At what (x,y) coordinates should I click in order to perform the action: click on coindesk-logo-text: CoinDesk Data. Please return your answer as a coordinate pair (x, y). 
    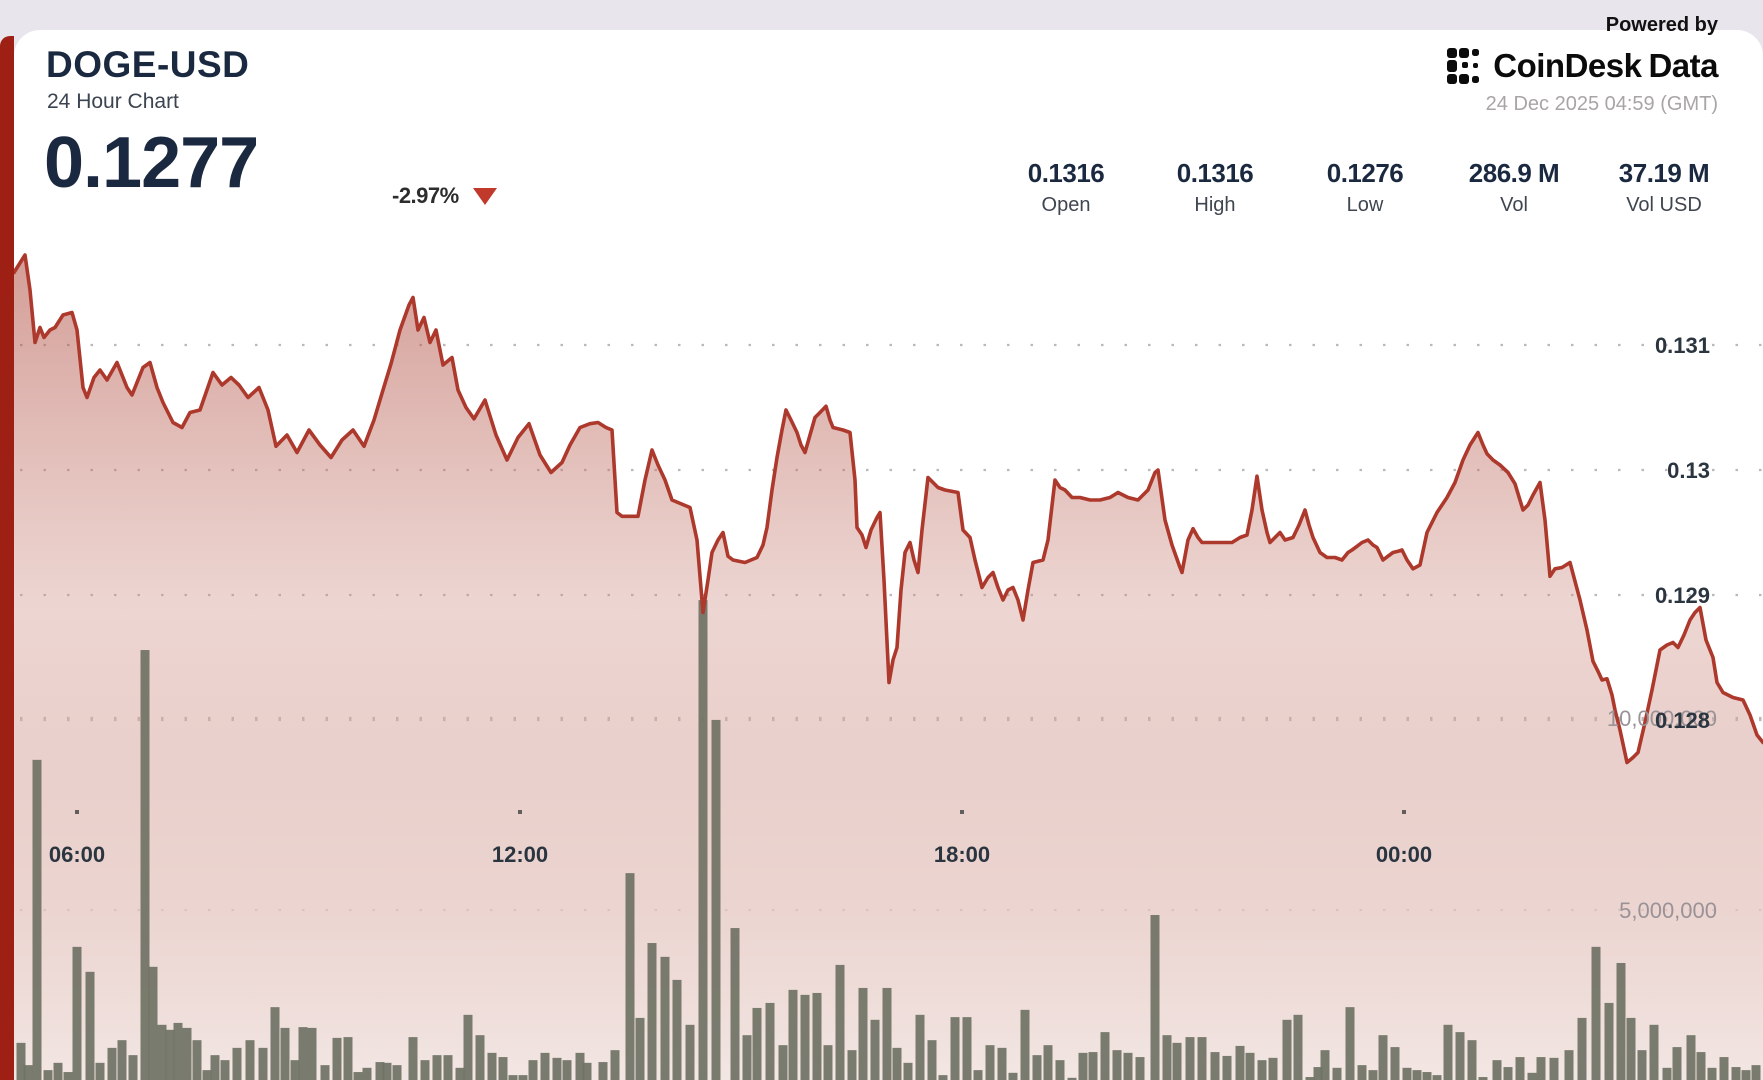
    Looking at the image, I should click on (1605, 65).